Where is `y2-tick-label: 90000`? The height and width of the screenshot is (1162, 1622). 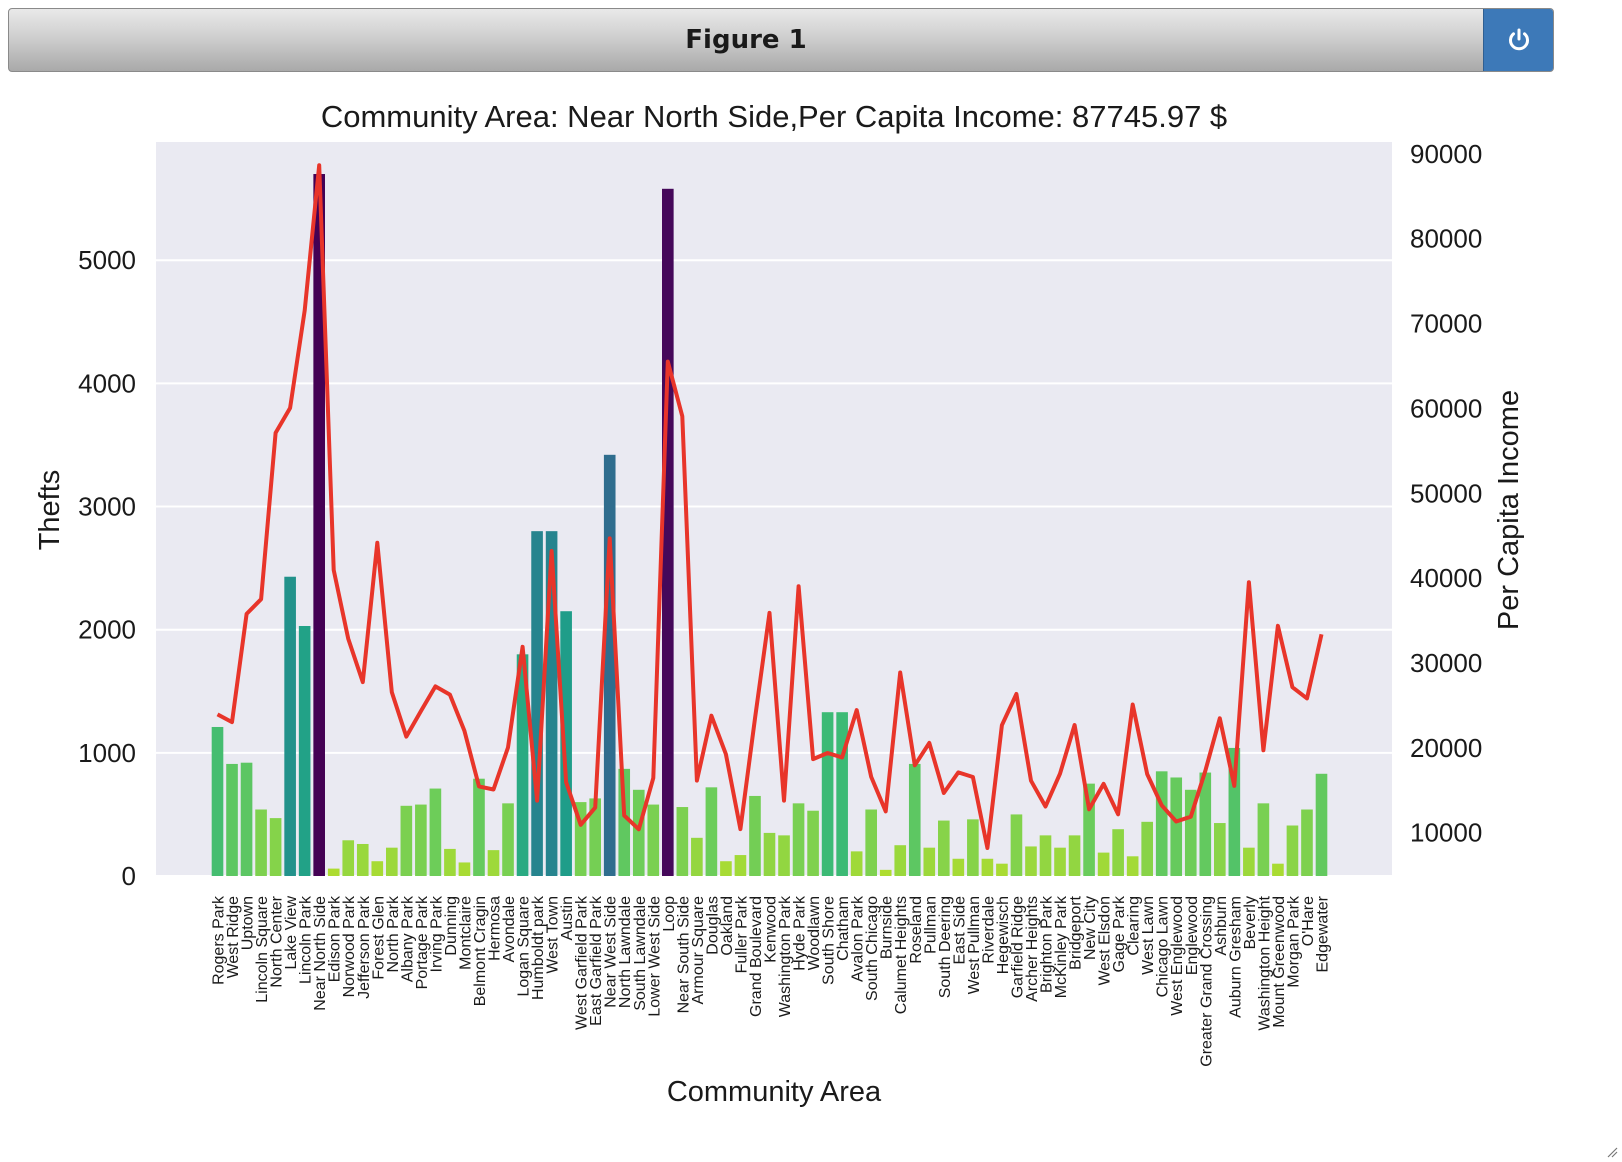
y2-tick-label: 90000 is located at coordinates (1446, 154).